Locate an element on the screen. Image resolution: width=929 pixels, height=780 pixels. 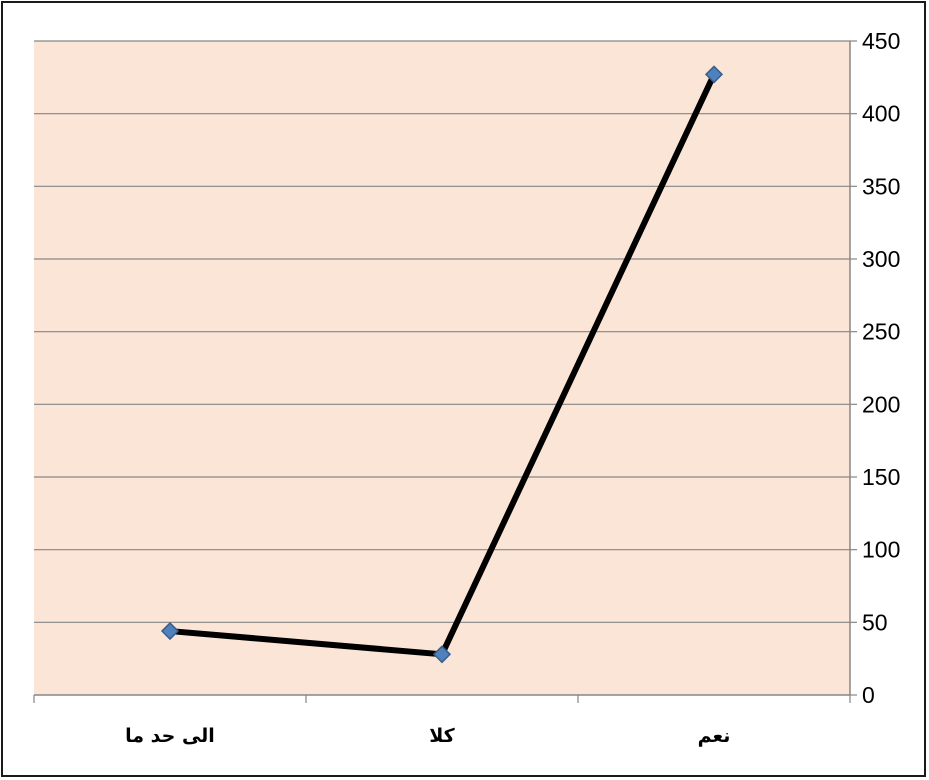
y-tick-label-250: 250 is located at coordinates (881, 332).